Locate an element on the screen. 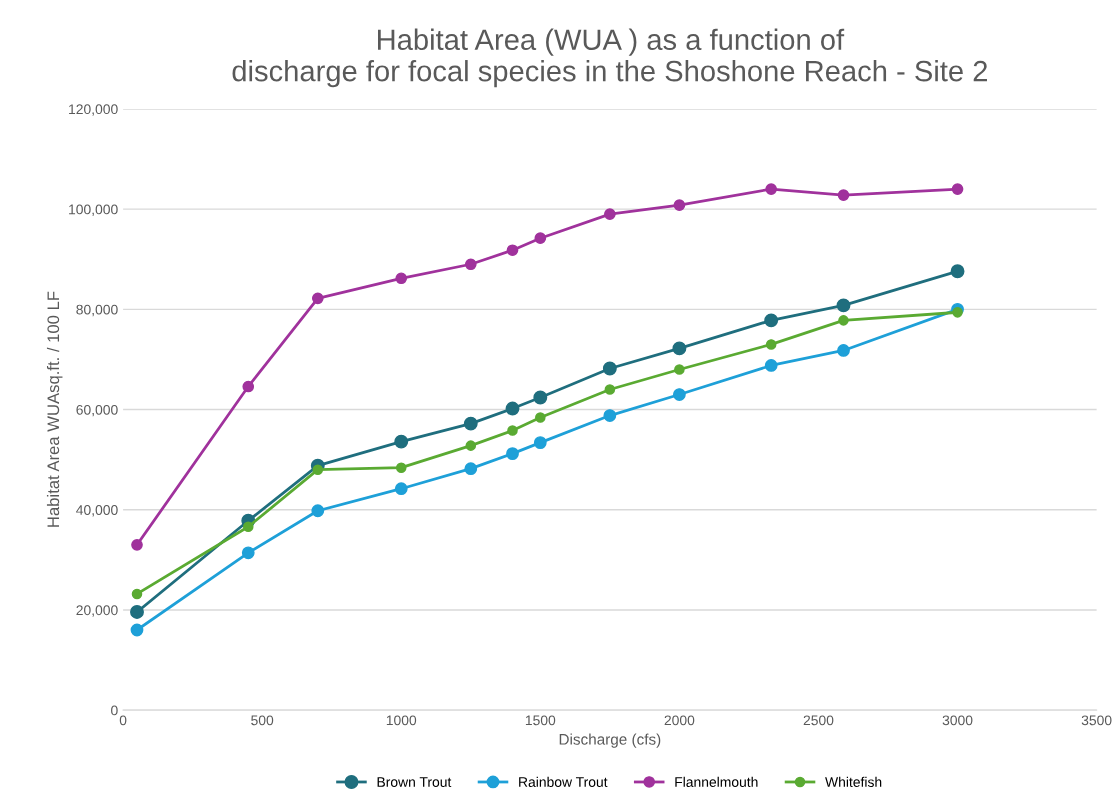 The image size is (1119, 807). x-tick-label: 1000 is located at coordinates (401, 720).